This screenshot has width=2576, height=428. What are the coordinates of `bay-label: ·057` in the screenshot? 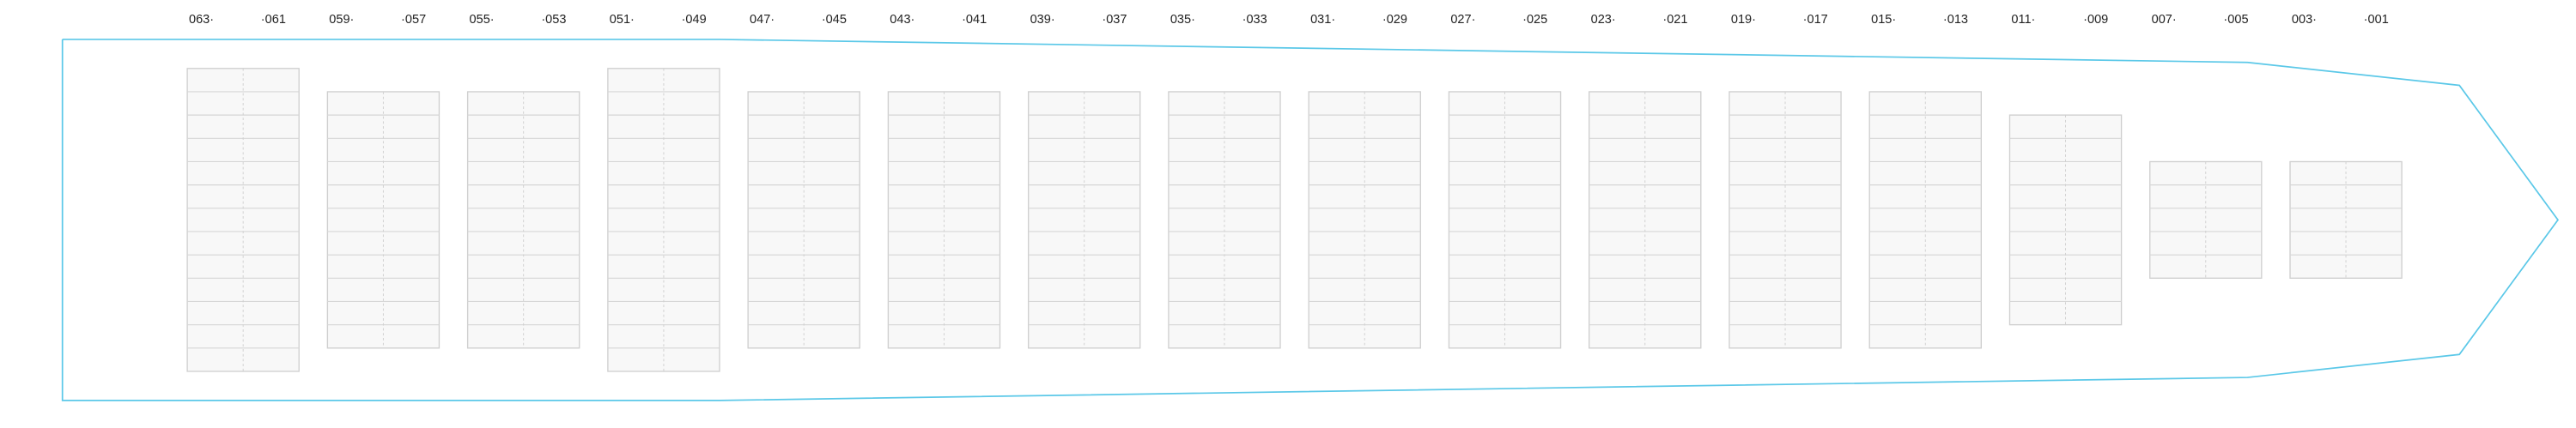 It's located at (413, 20).